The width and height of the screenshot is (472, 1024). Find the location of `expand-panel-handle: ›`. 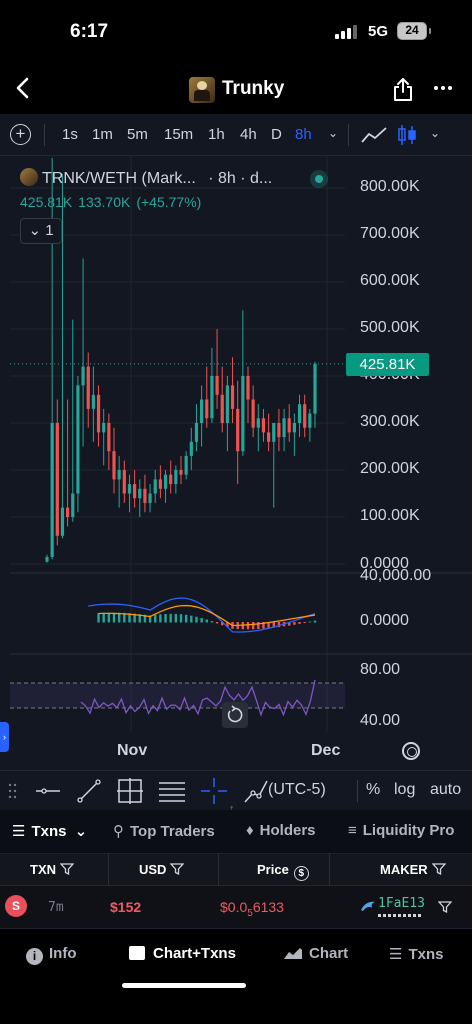

expand-panel-handle: › is located at coordinates (4, 737).